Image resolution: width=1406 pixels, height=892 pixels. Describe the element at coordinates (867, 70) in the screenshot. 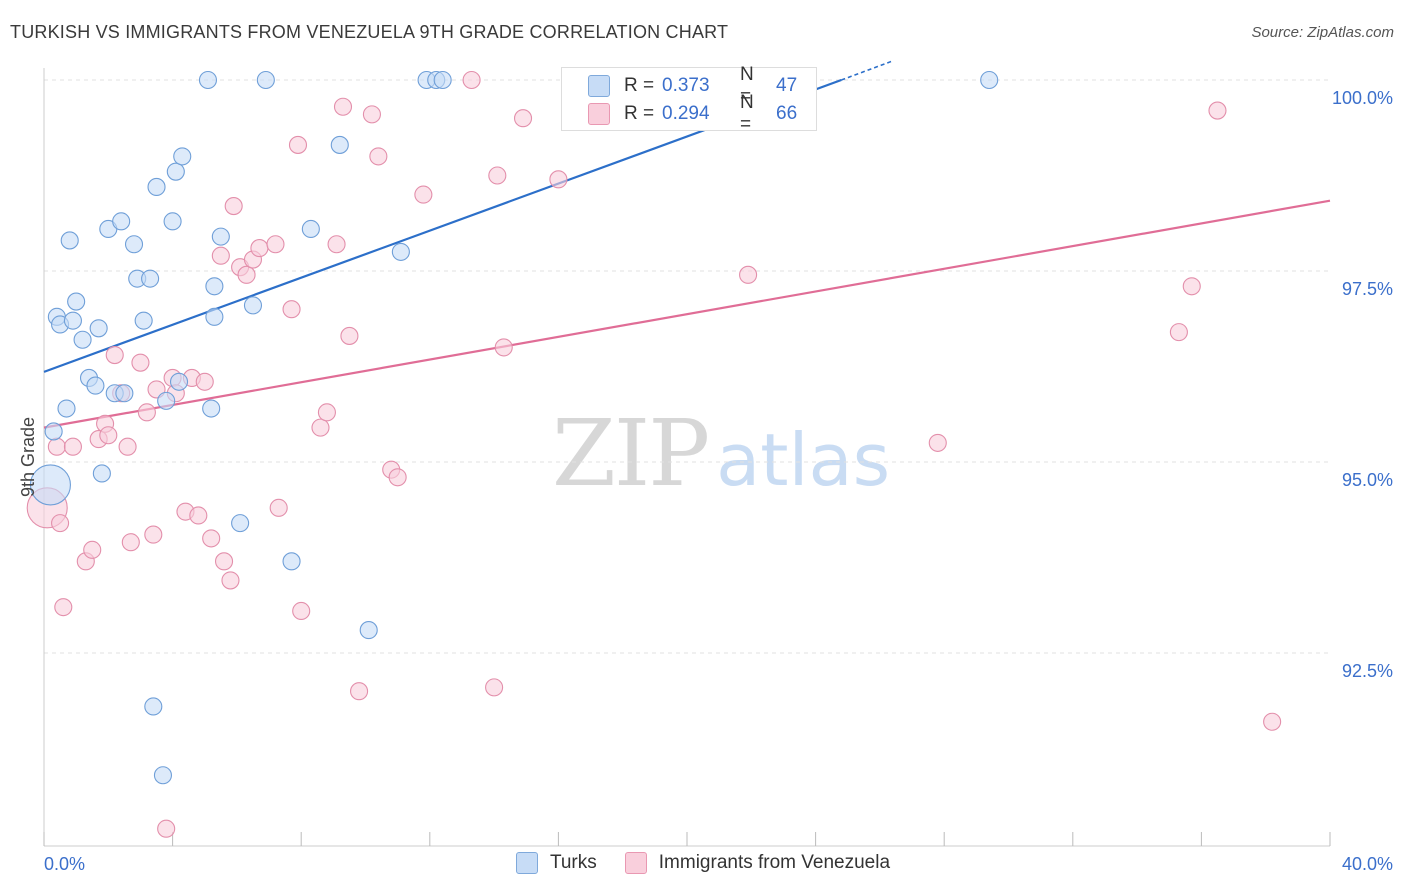

I see `turks-trend-extension` at that location.